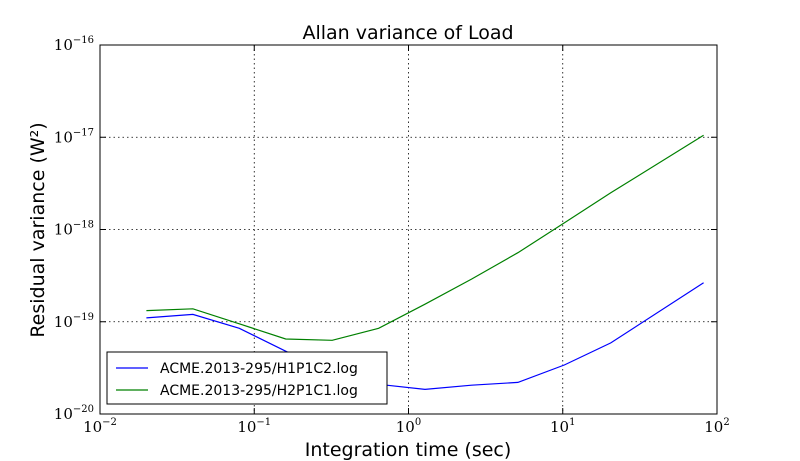 This screenshot has width=800, height=461. I want to click on y-tick-label: 10−18, so click(74, 229).